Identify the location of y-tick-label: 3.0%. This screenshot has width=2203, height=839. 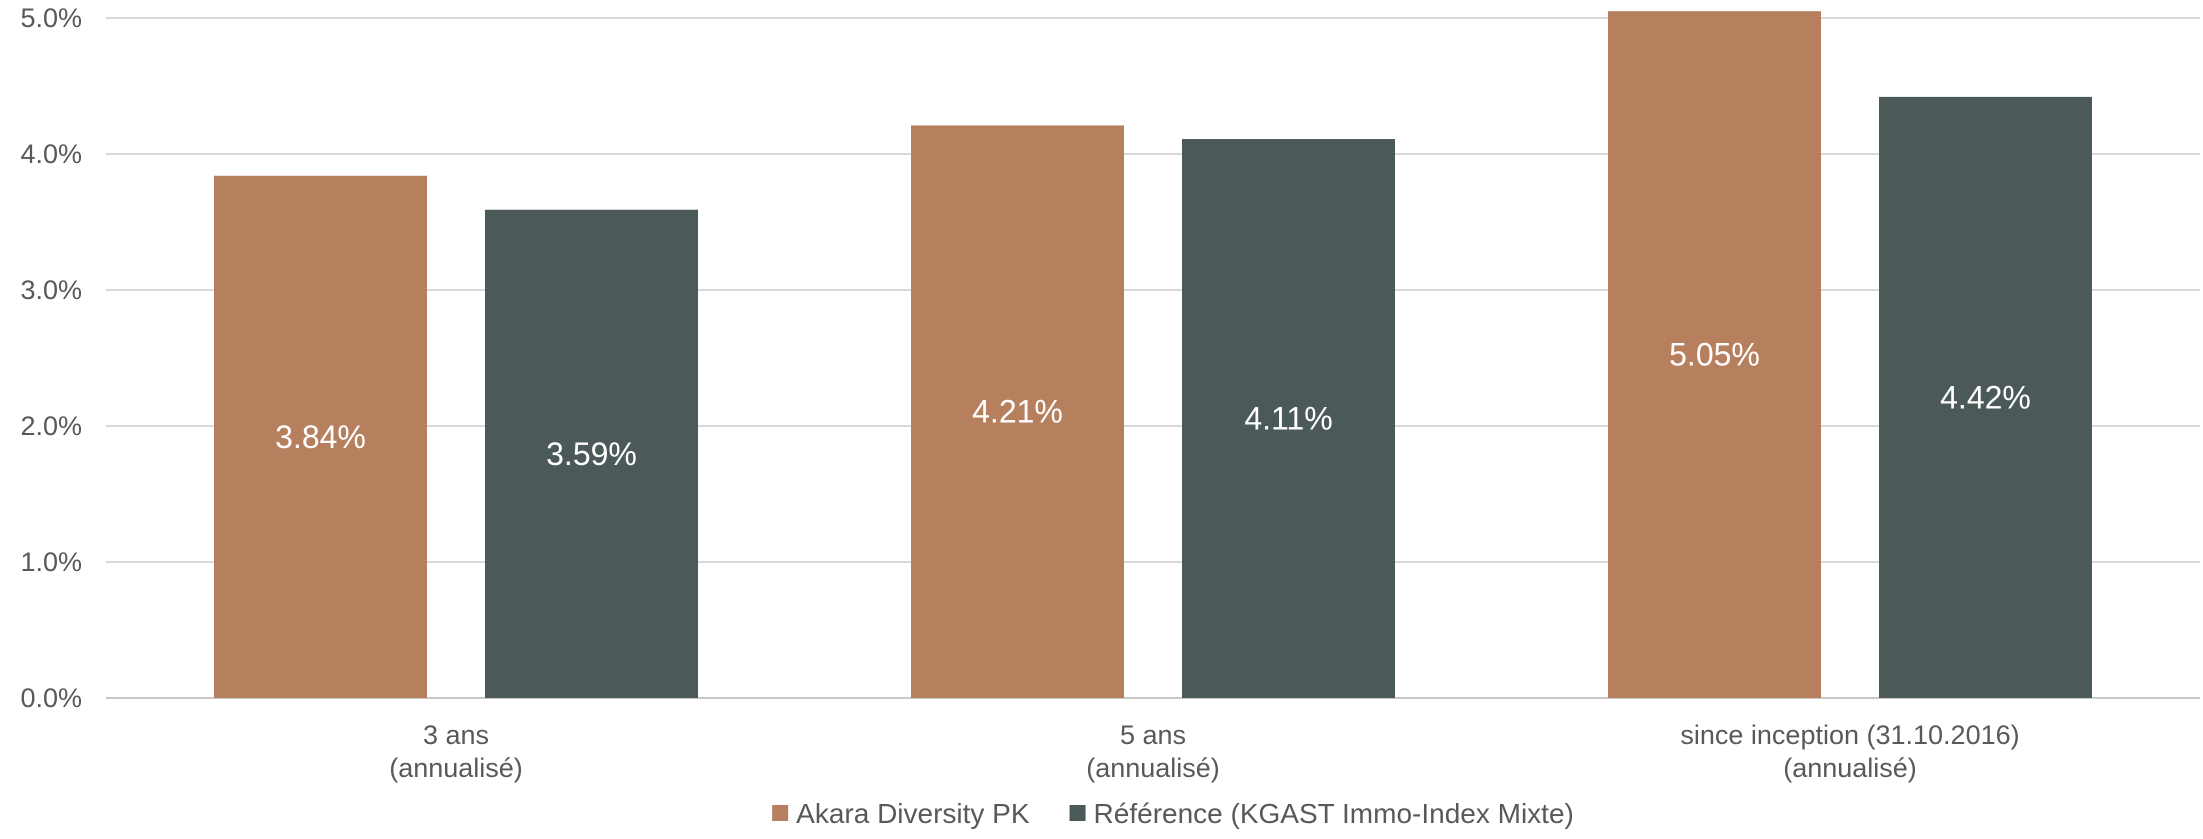
(51, 290).